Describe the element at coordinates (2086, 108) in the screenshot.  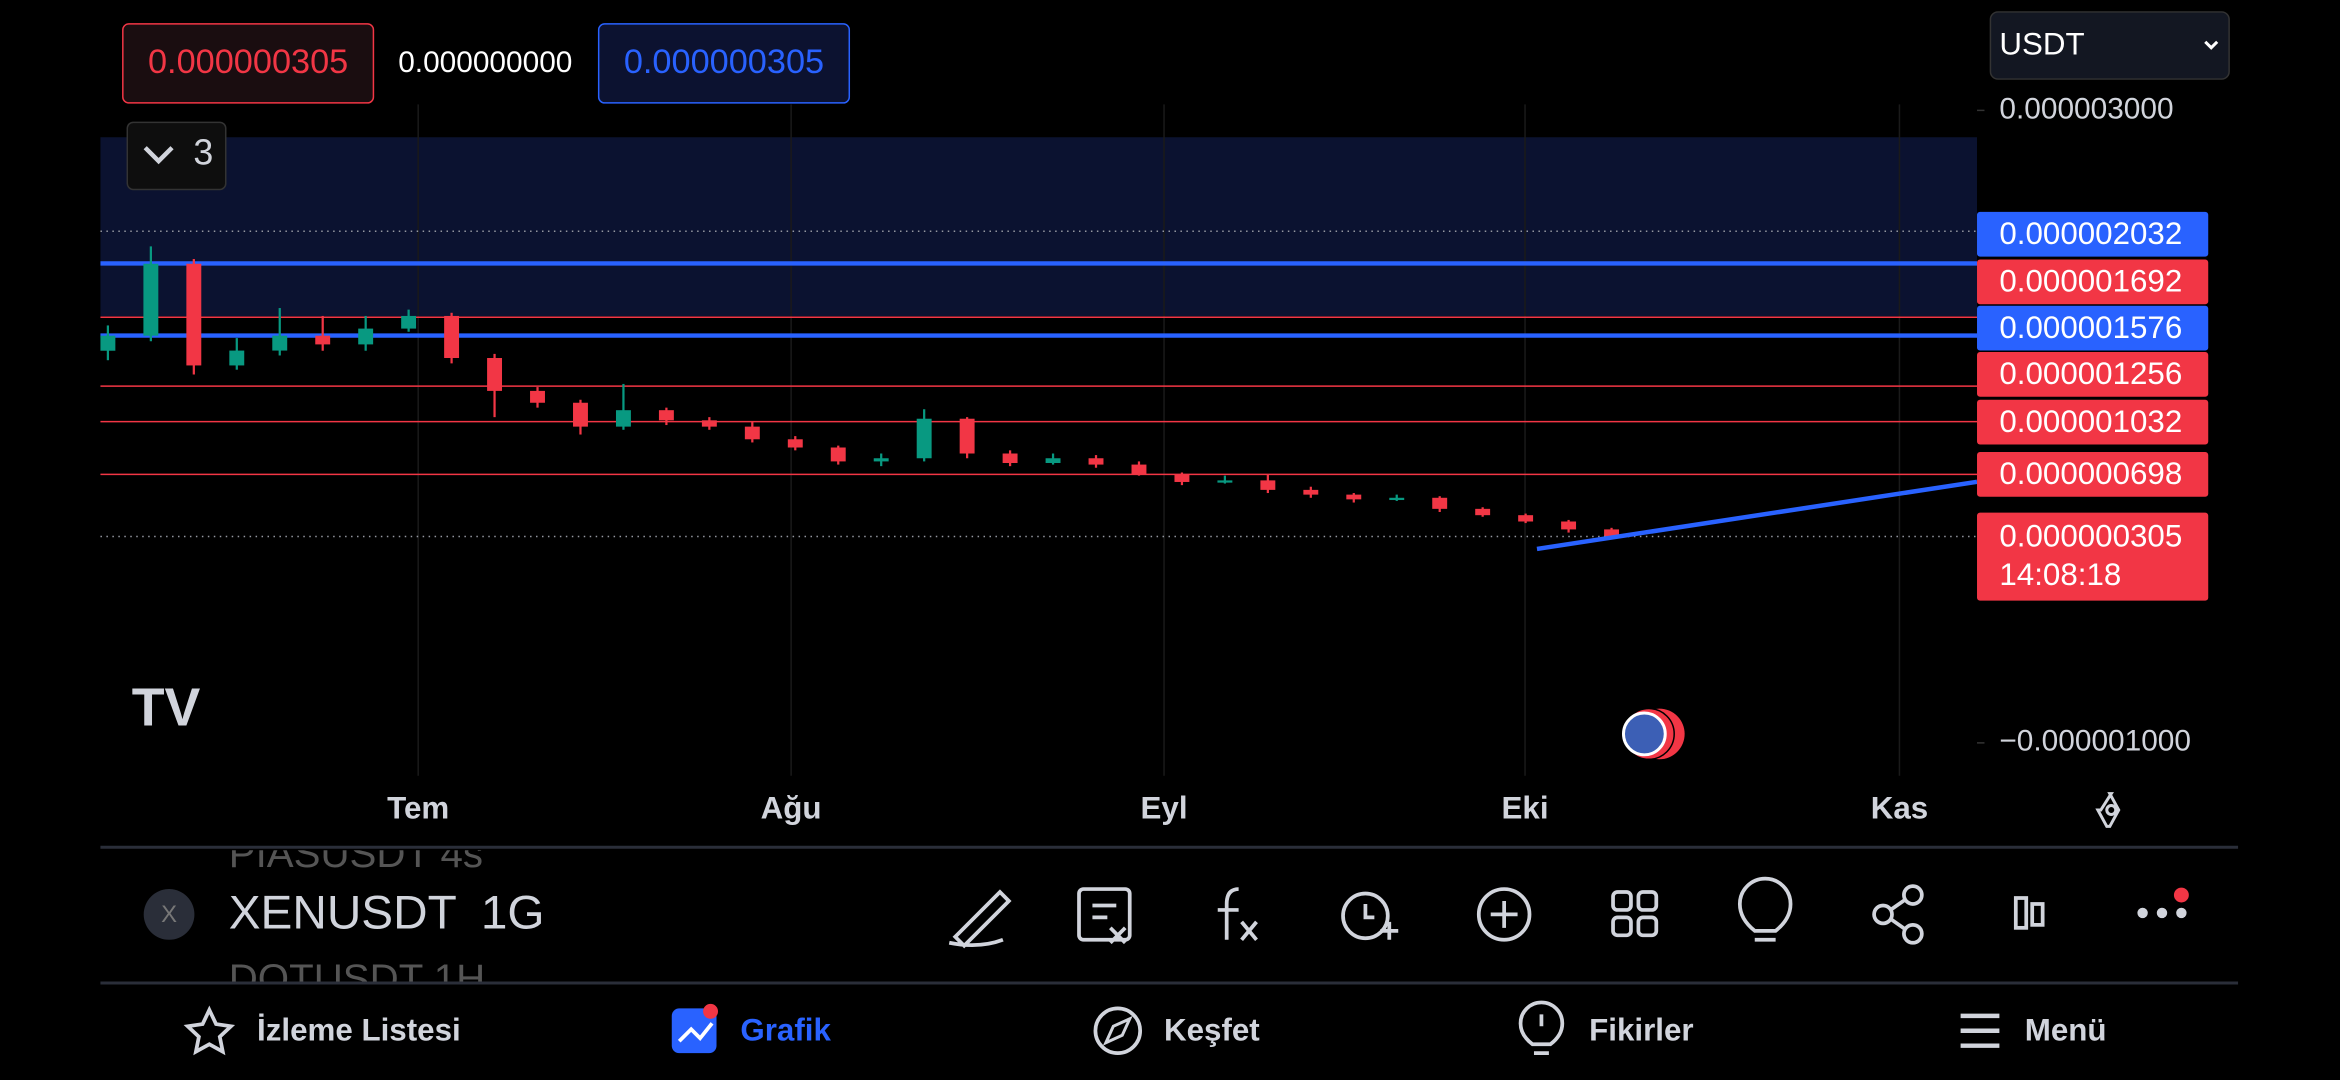
I see `y-tick-label: 0.000003000` at that location.